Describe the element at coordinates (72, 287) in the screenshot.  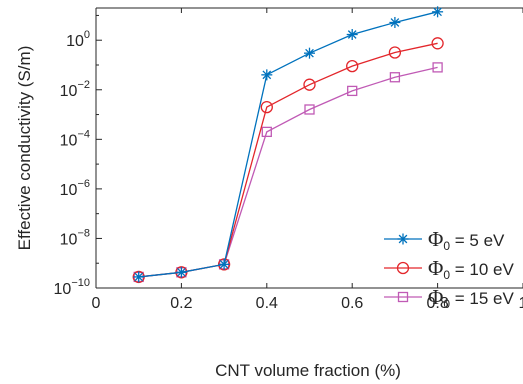
I see `y-tick-label: 10⁻¹⁰` at that location.